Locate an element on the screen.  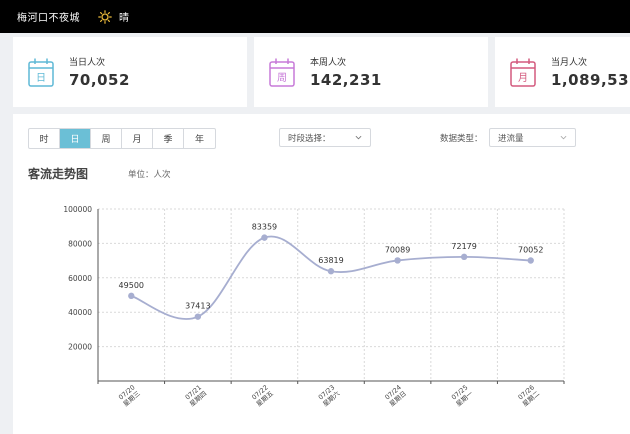
stat-label-day: 当日人次 is located at coordinates (87, 63).